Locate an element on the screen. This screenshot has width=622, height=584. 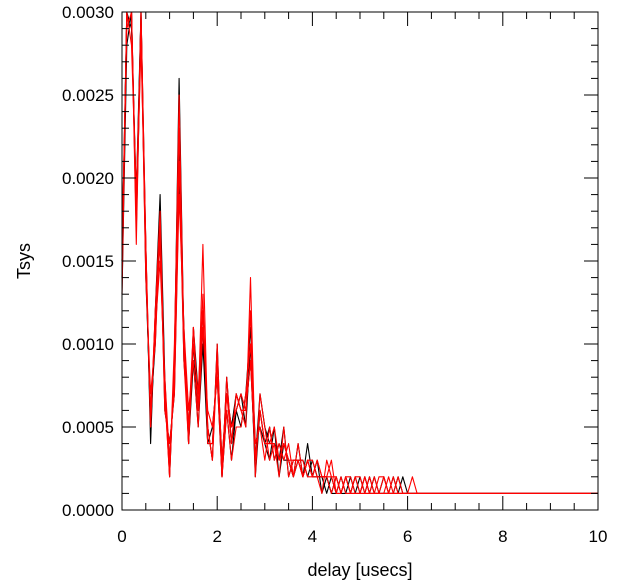
x-tick-label: 6 is located at coordinates (407, 536).